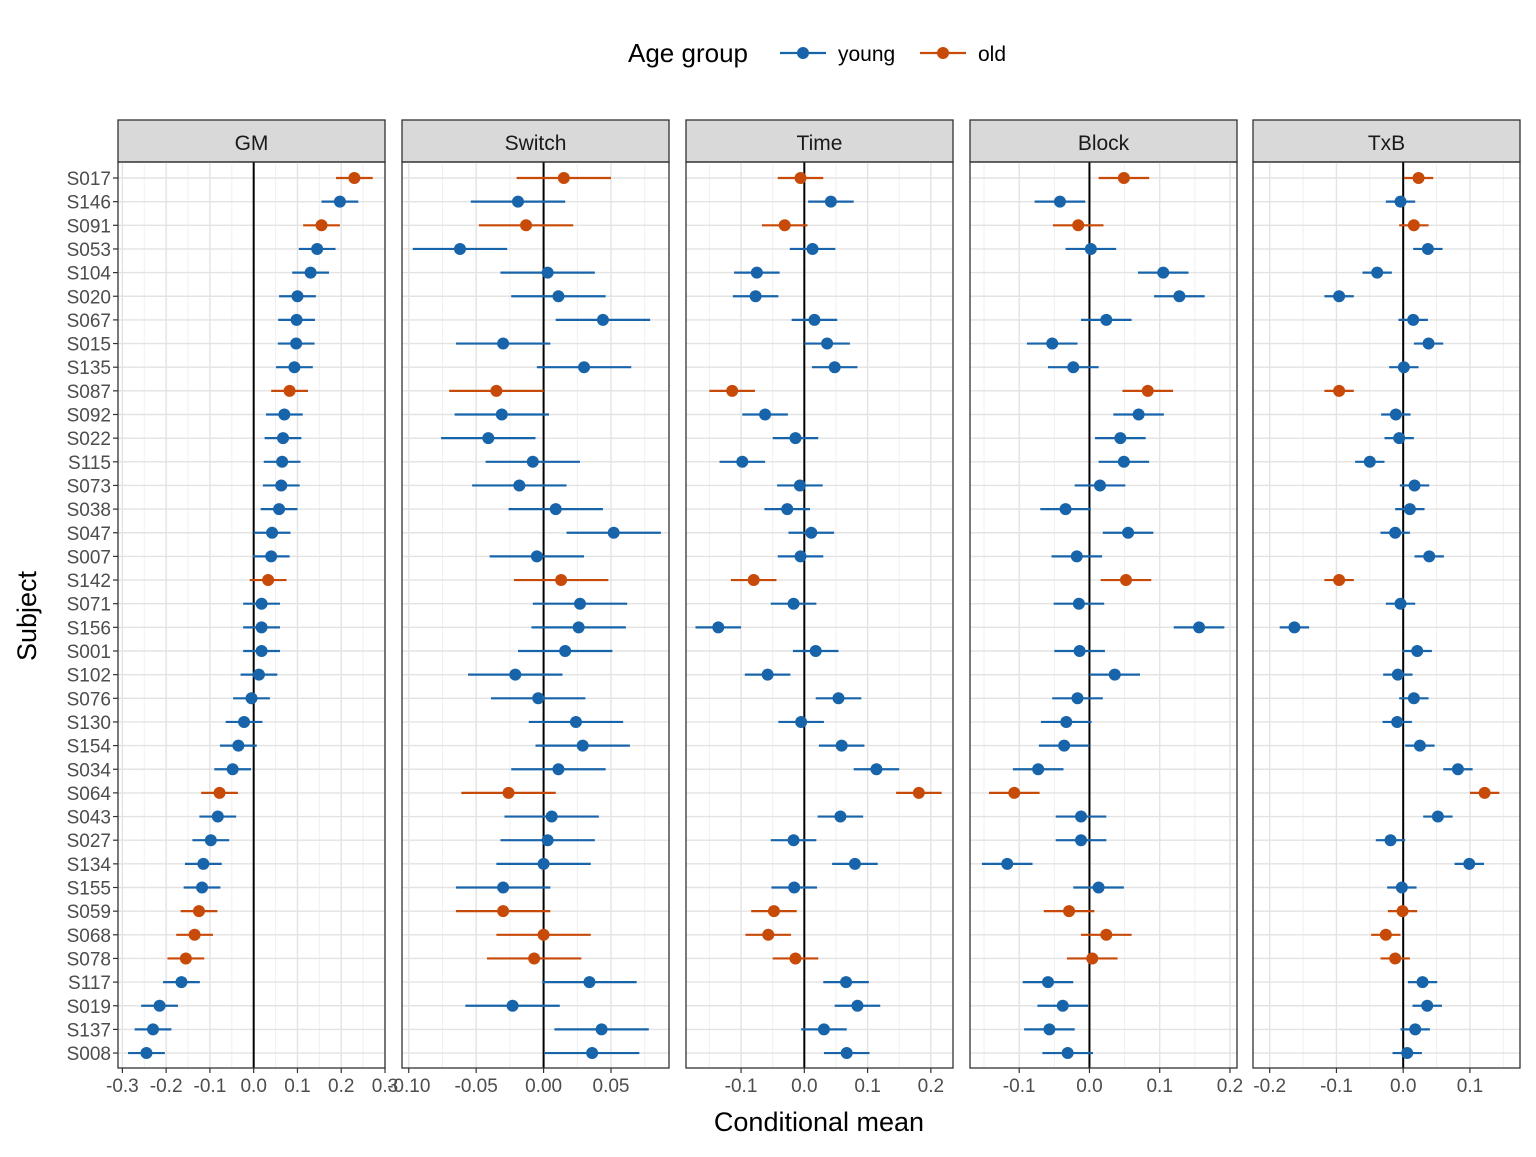  What do you see at coordinates (89, 936) in the screenshot?
I see `subject-label-S068: S068` at bounding box center [89, 936].